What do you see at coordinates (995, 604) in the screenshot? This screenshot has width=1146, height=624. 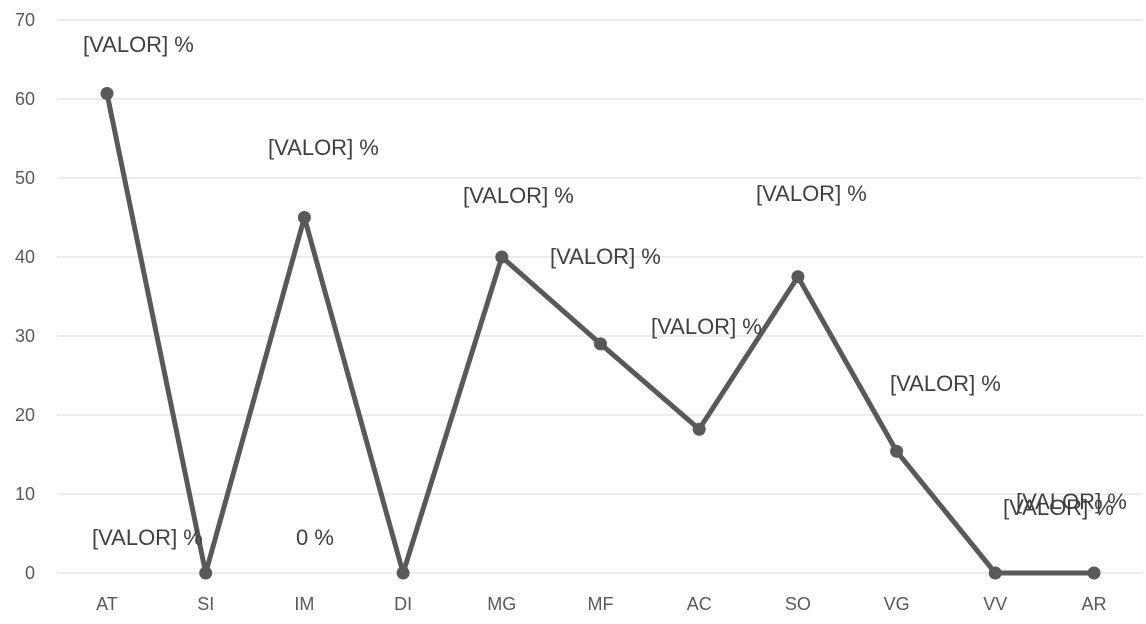 I see `x-tick-label: VV` at bounding box center [995, 604].